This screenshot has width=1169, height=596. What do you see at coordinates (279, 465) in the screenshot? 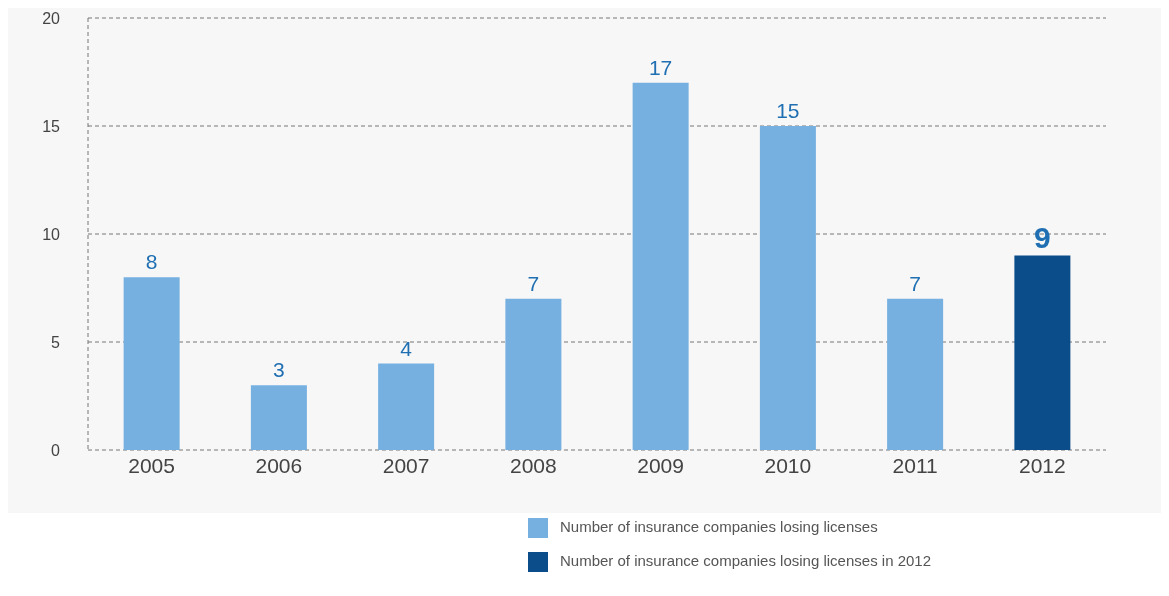
I see `x-tick-label: 2006` at bounding box center [279, 465].